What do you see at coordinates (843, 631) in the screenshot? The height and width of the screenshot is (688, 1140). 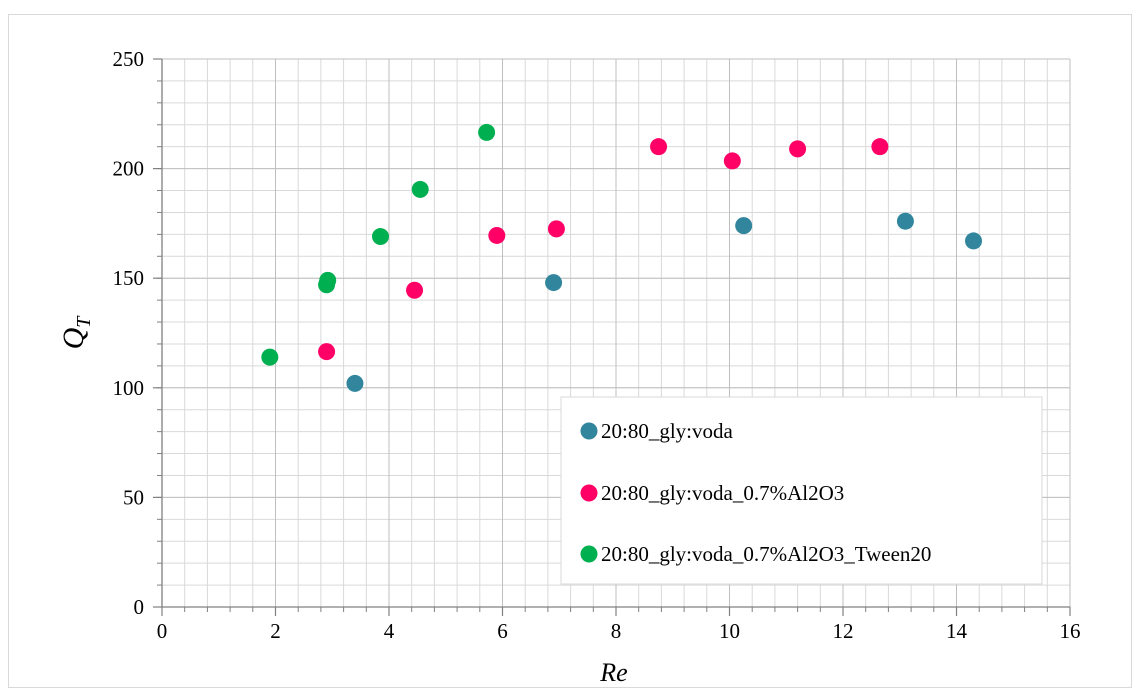 I see `x-tick-label: 12` at bounding box center [843, 631].